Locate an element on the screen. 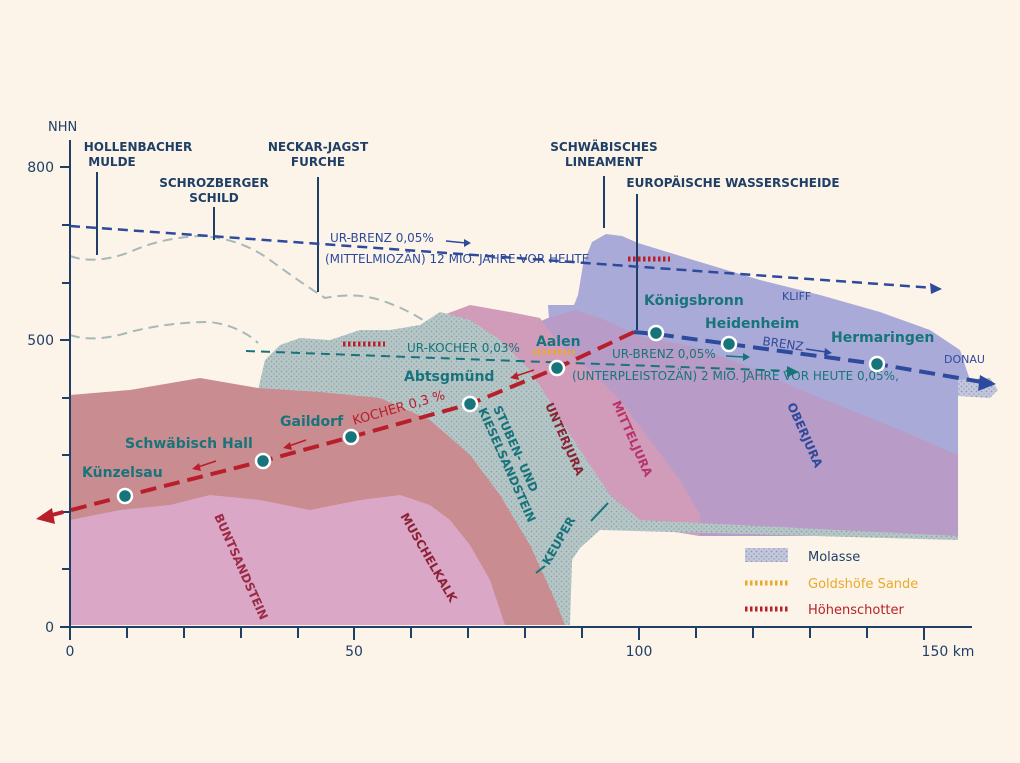  kocher-flow-arrows is located at coordinates (366, 418).